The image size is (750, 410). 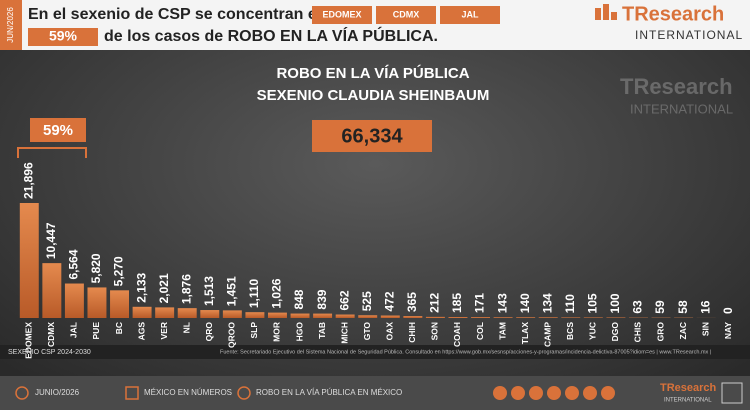 What do you see at coordinates (141, 287) in the screenshot?
I see `value-label: 2,133` at bounding box center [141, 287].